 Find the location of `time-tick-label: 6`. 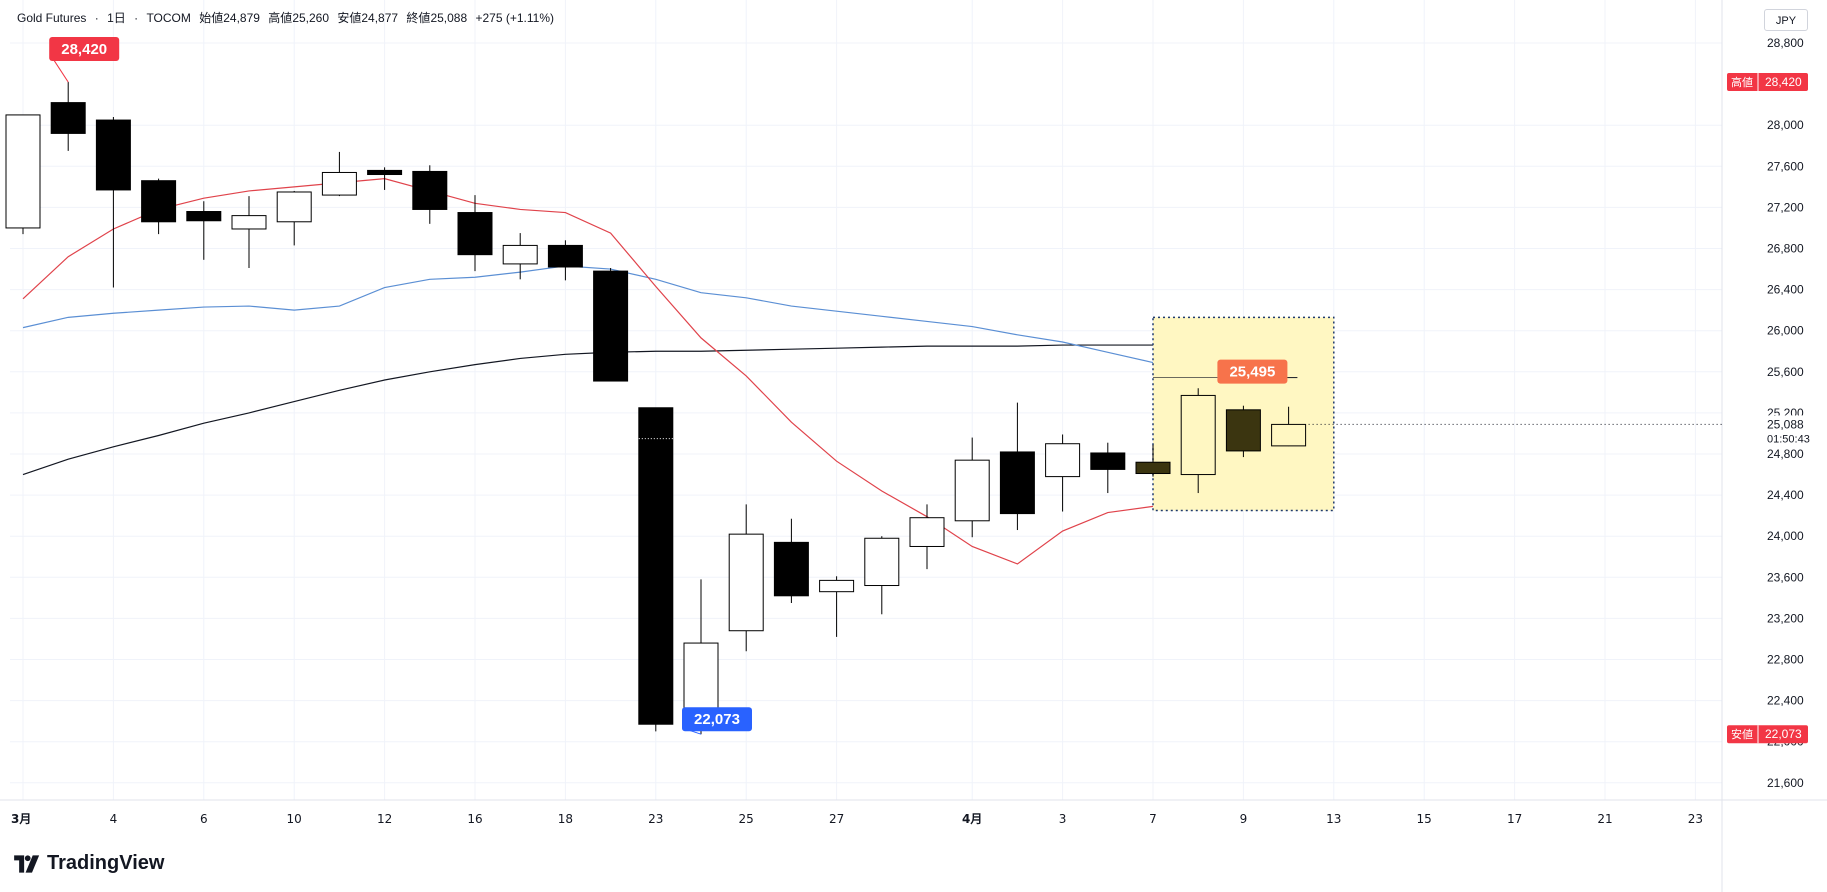

time-tick-label: 6 is located at coordinates (204, 819).